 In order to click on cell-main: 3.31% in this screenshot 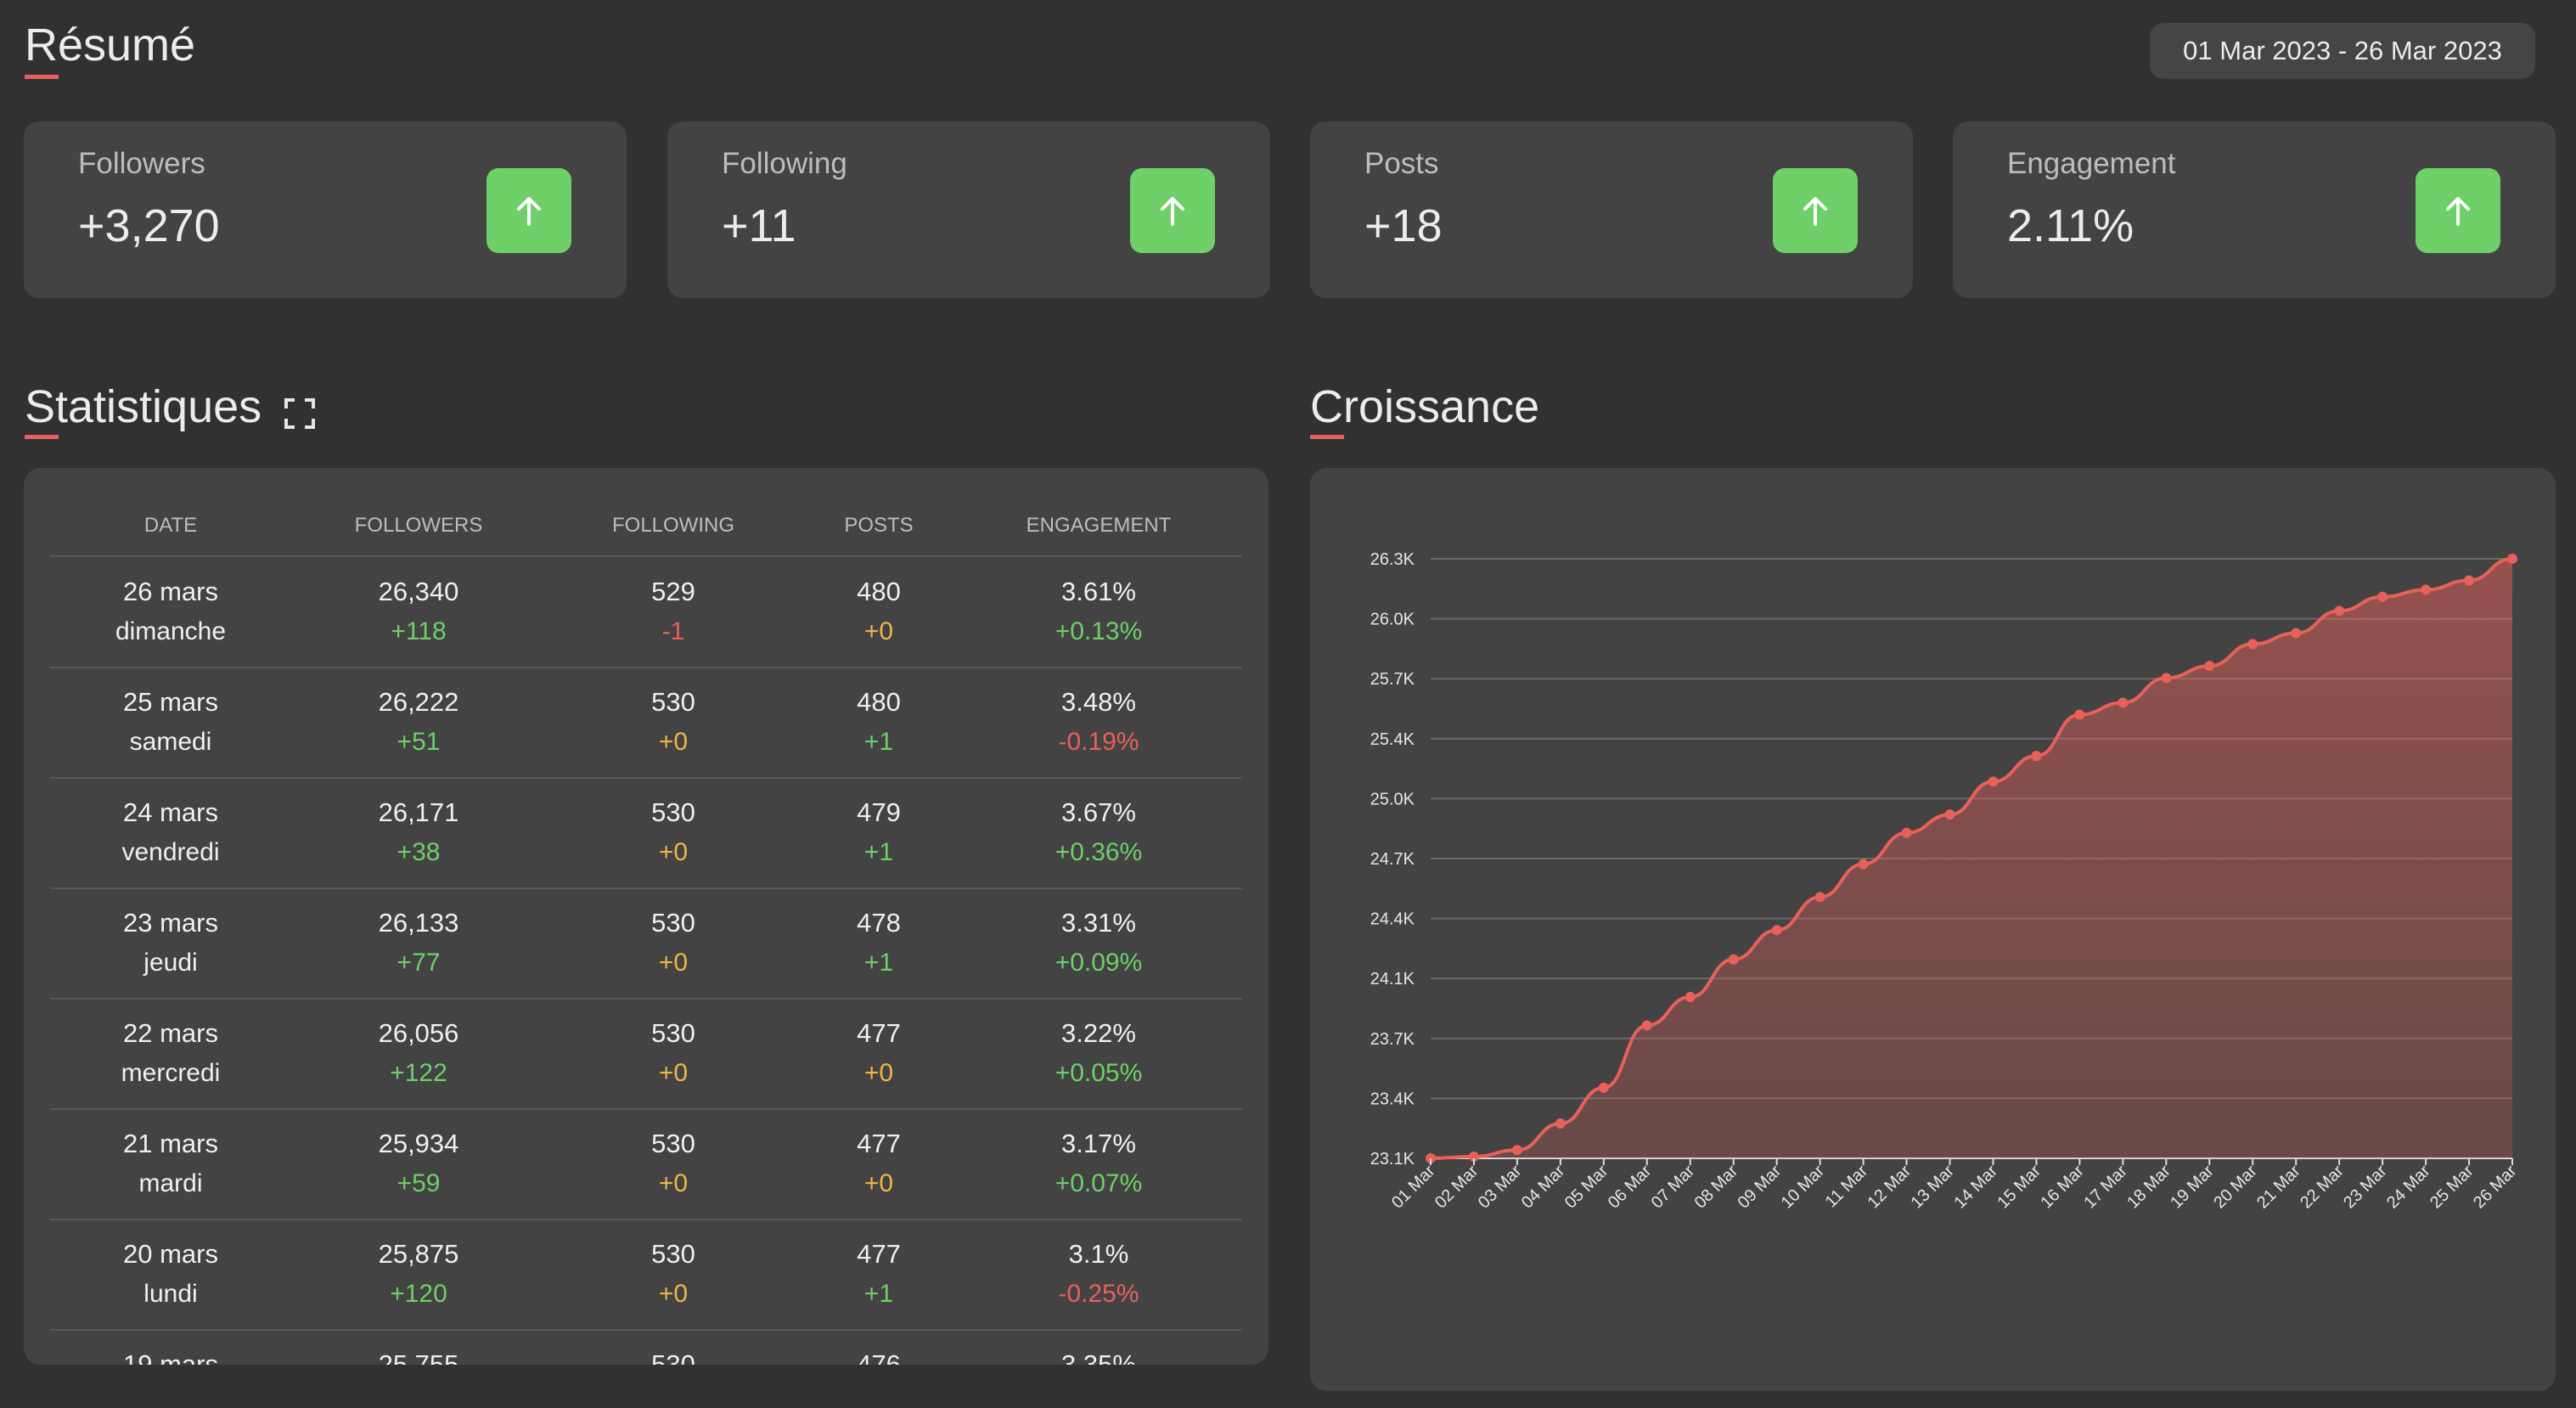, I will do `click(1098, 923)`.